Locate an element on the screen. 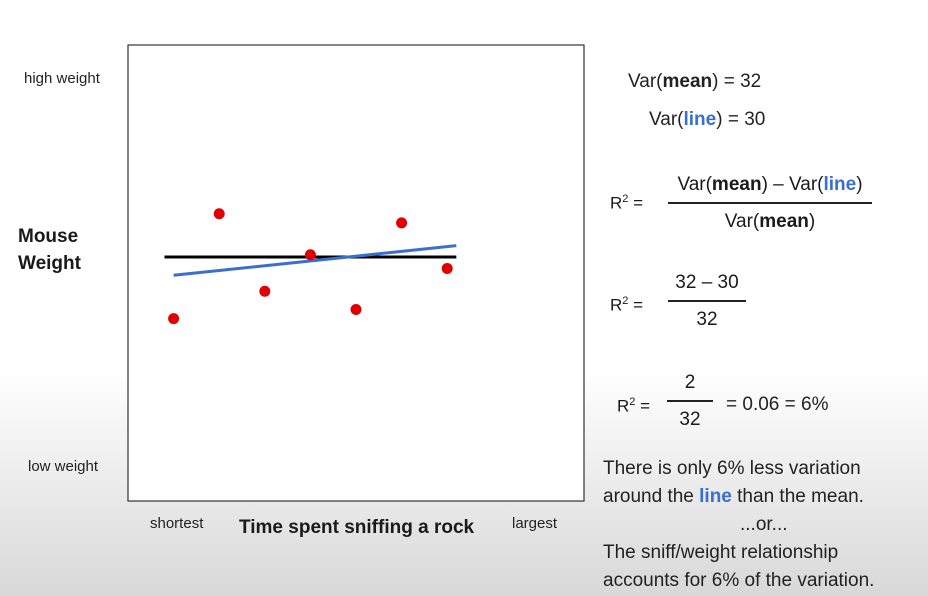  note-line-2-a: around the is located at coordinates (651, 496).